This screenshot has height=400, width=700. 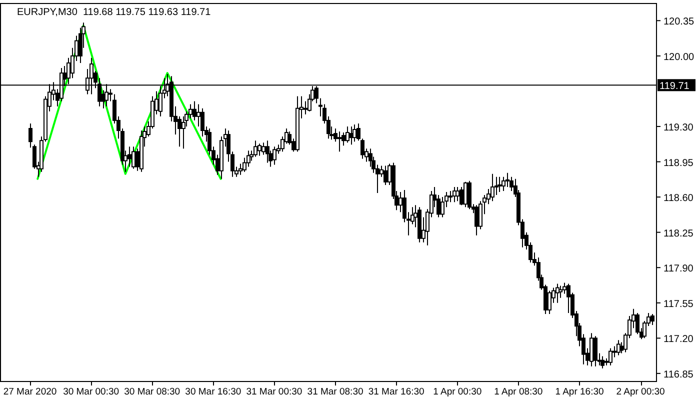 I want to click on y-tick-label: 118.95, so click(x=679, y=163).